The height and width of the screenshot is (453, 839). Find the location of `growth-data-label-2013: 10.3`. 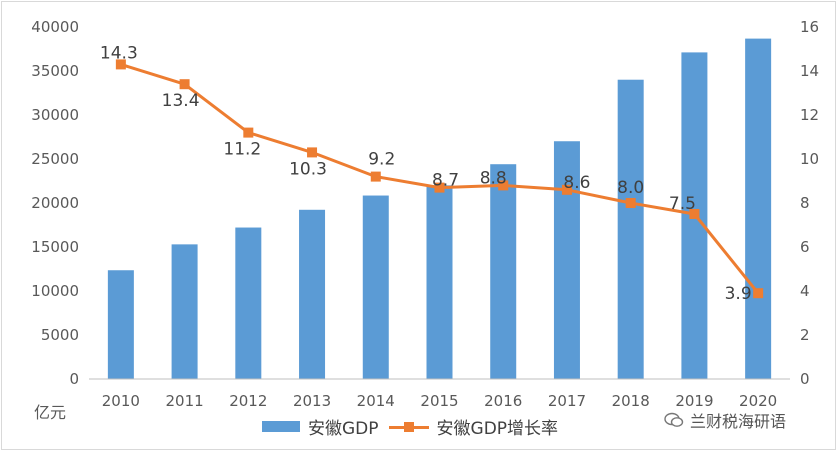

growth-data-label-2013: 10.3 is located at coordinates (308, 169).